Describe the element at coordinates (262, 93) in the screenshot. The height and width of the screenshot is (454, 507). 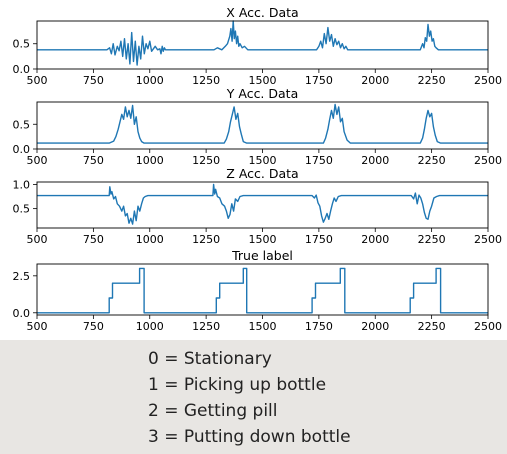
I see `subplot-title: Y Acc. Data` at that location.